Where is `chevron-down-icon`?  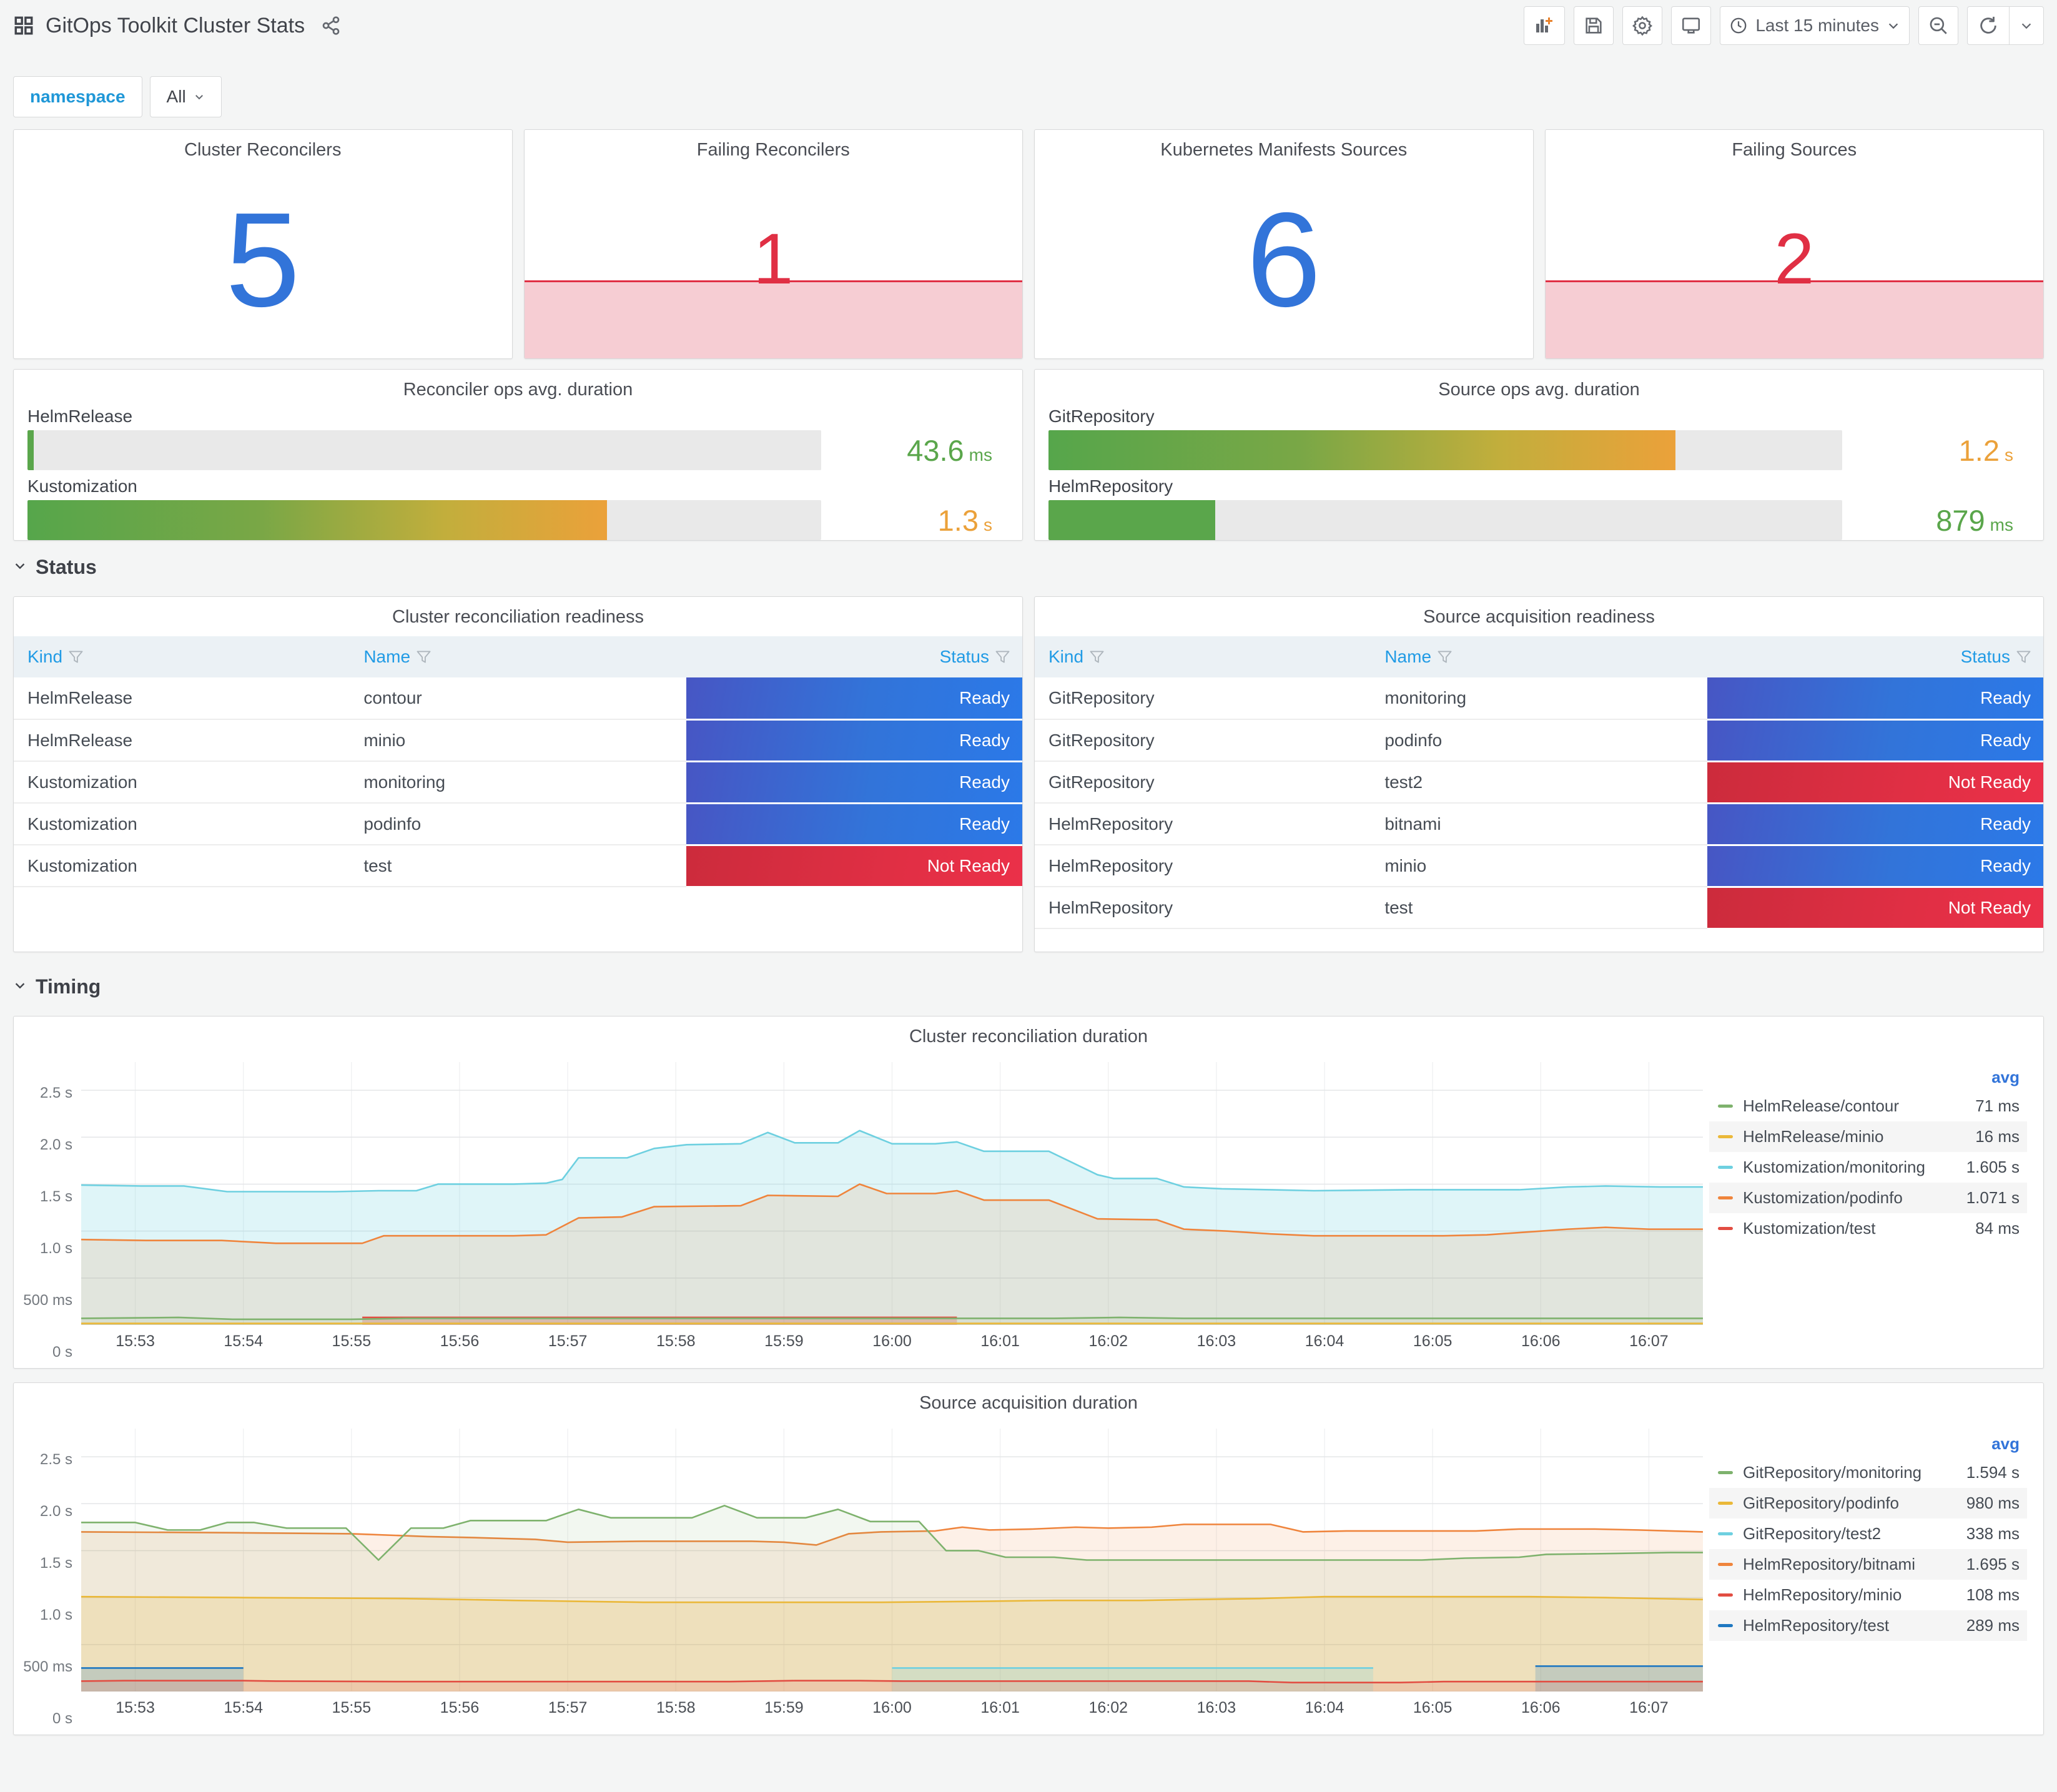
chevron-down-icon is located at coordinates (20, 986).